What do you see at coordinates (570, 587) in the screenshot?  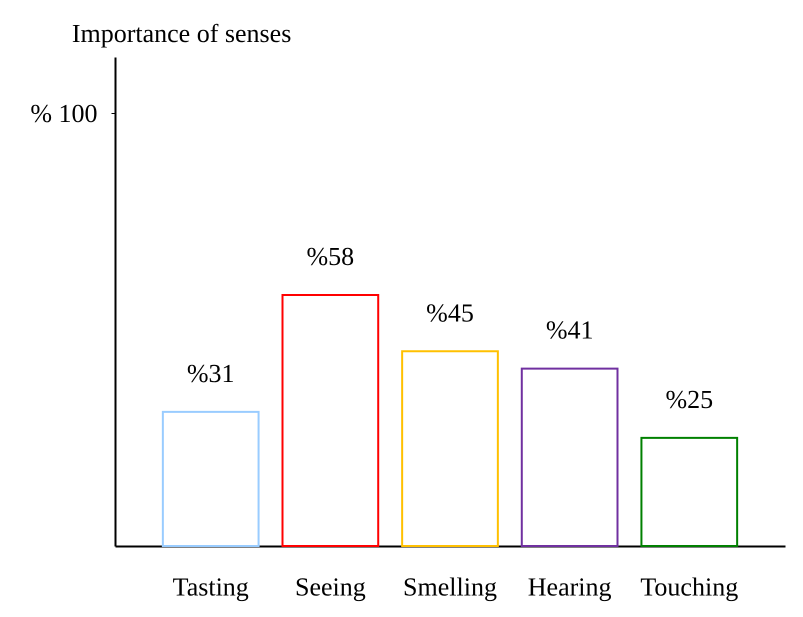 I see `x-tick-label: Hearing` at bounding box center [570, 587].